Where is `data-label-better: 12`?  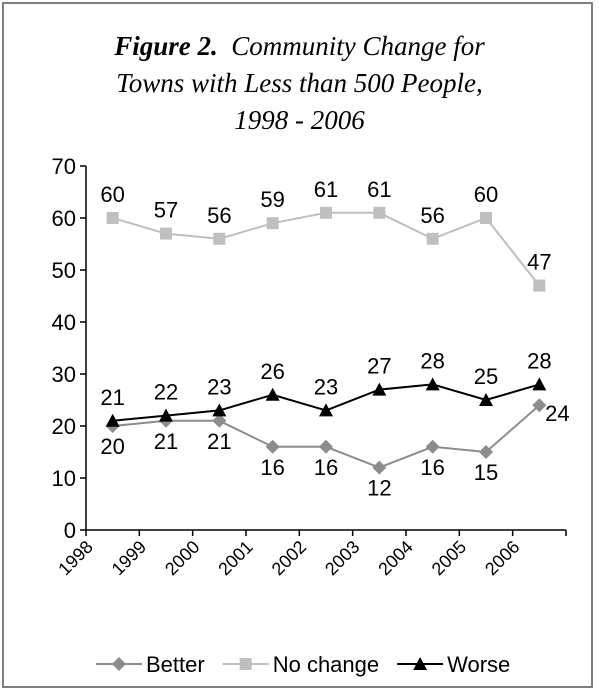 data-label-better: 12 is located at coordinates (379, 488).